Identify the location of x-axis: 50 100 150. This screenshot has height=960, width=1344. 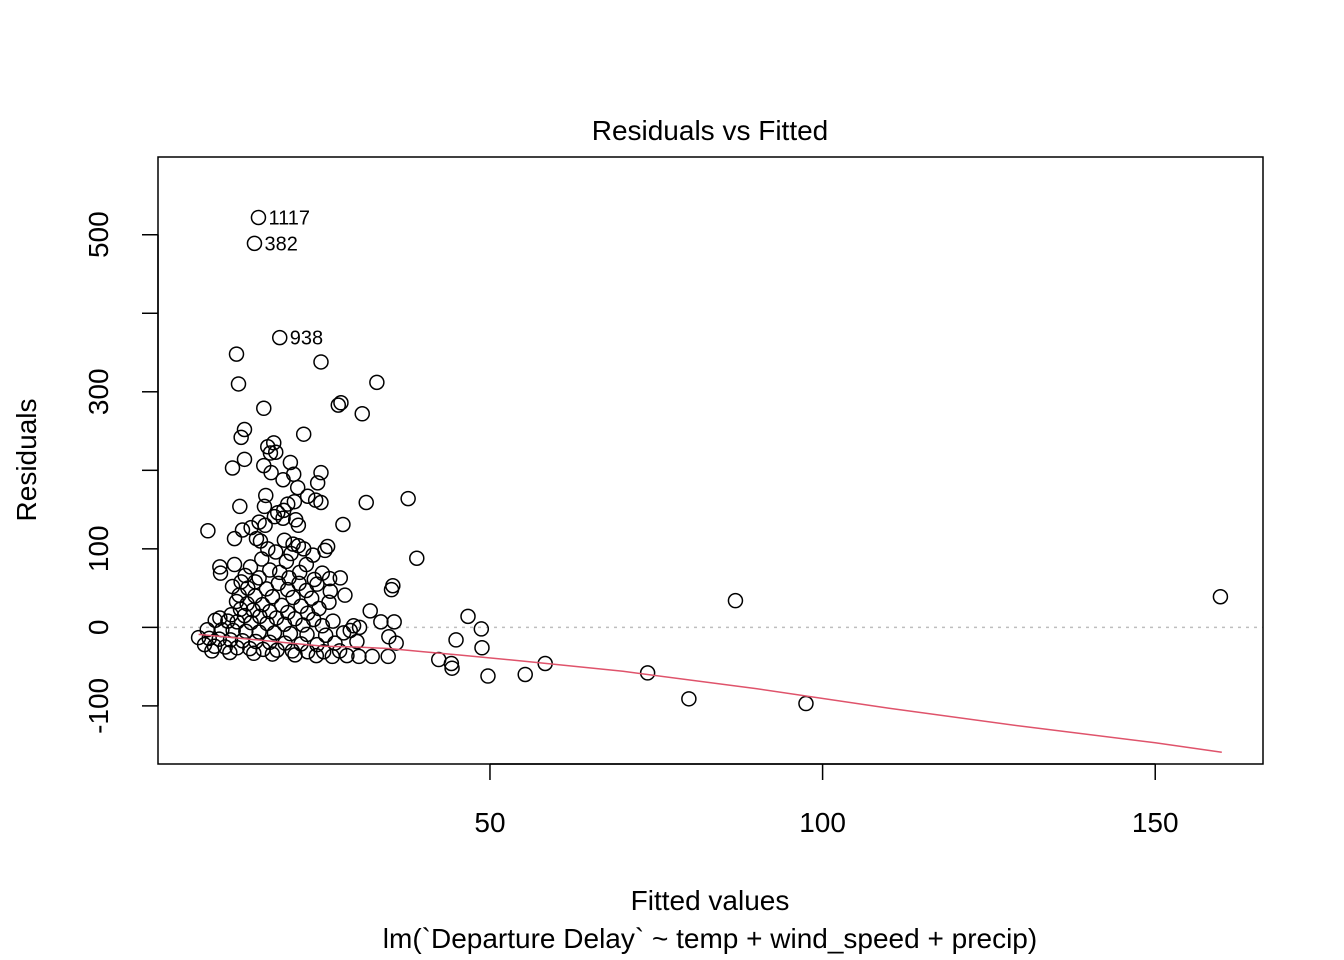
(826, 800).